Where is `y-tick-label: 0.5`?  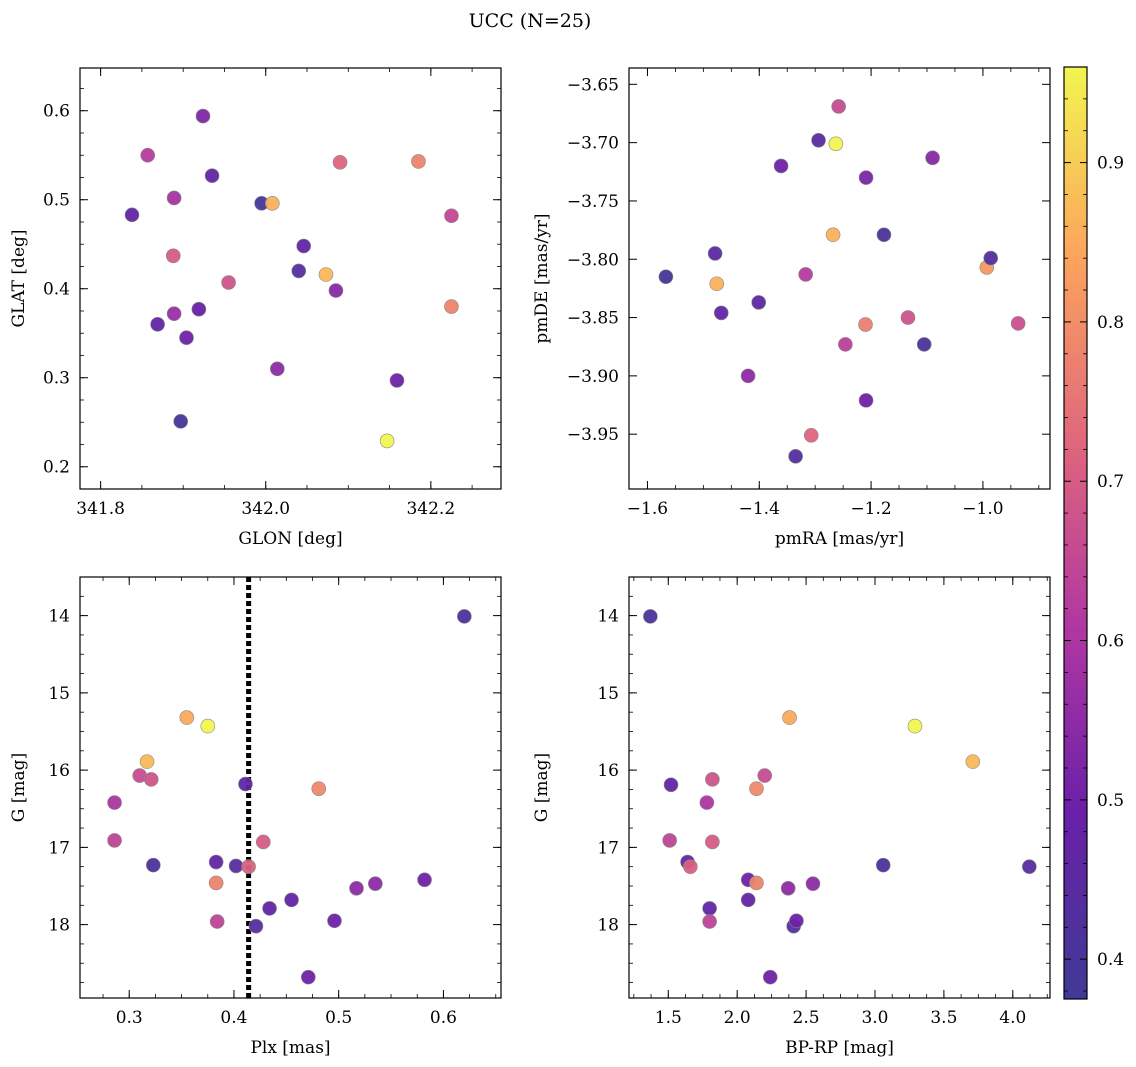
y-tick-label: 0.5 is located at coordinates (56, 201).